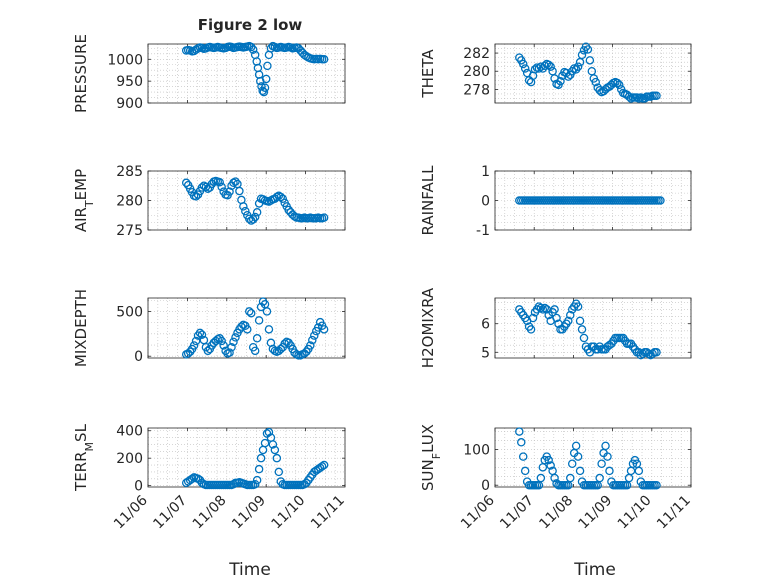 The image size is (778, 583). What do you see at coordinates (129, 459) in the screenshot?
I see `y-tick-label: 200` at bounding box center [129, 459].